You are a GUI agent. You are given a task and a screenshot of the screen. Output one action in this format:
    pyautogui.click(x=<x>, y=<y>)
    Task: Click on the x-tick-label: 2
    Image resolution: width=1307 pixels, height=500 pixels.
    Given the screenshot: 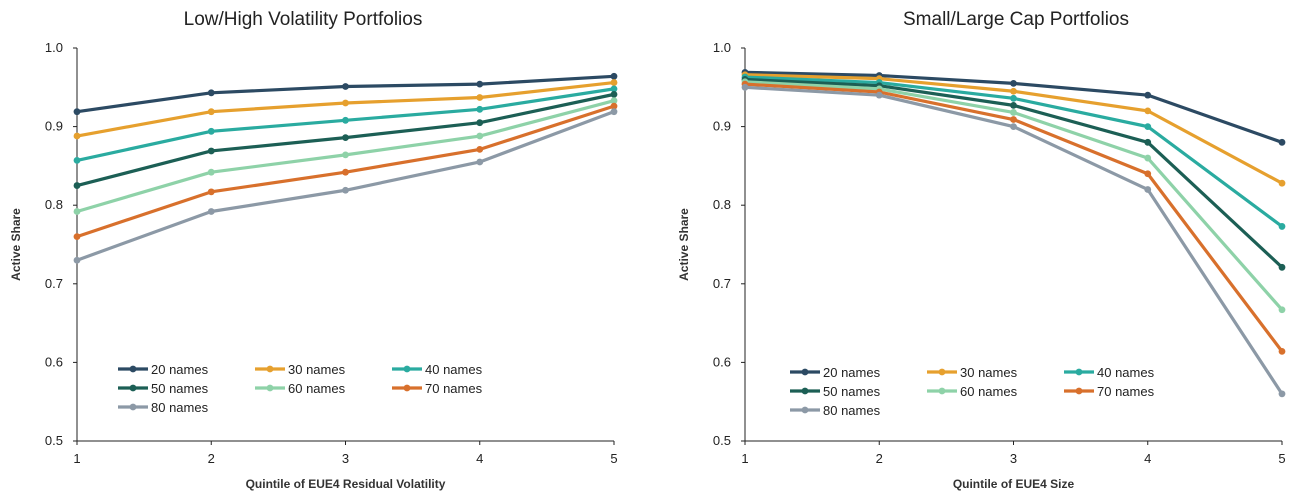 What is the action you would take?
    pyautogui.click(x=879, y=458)
    